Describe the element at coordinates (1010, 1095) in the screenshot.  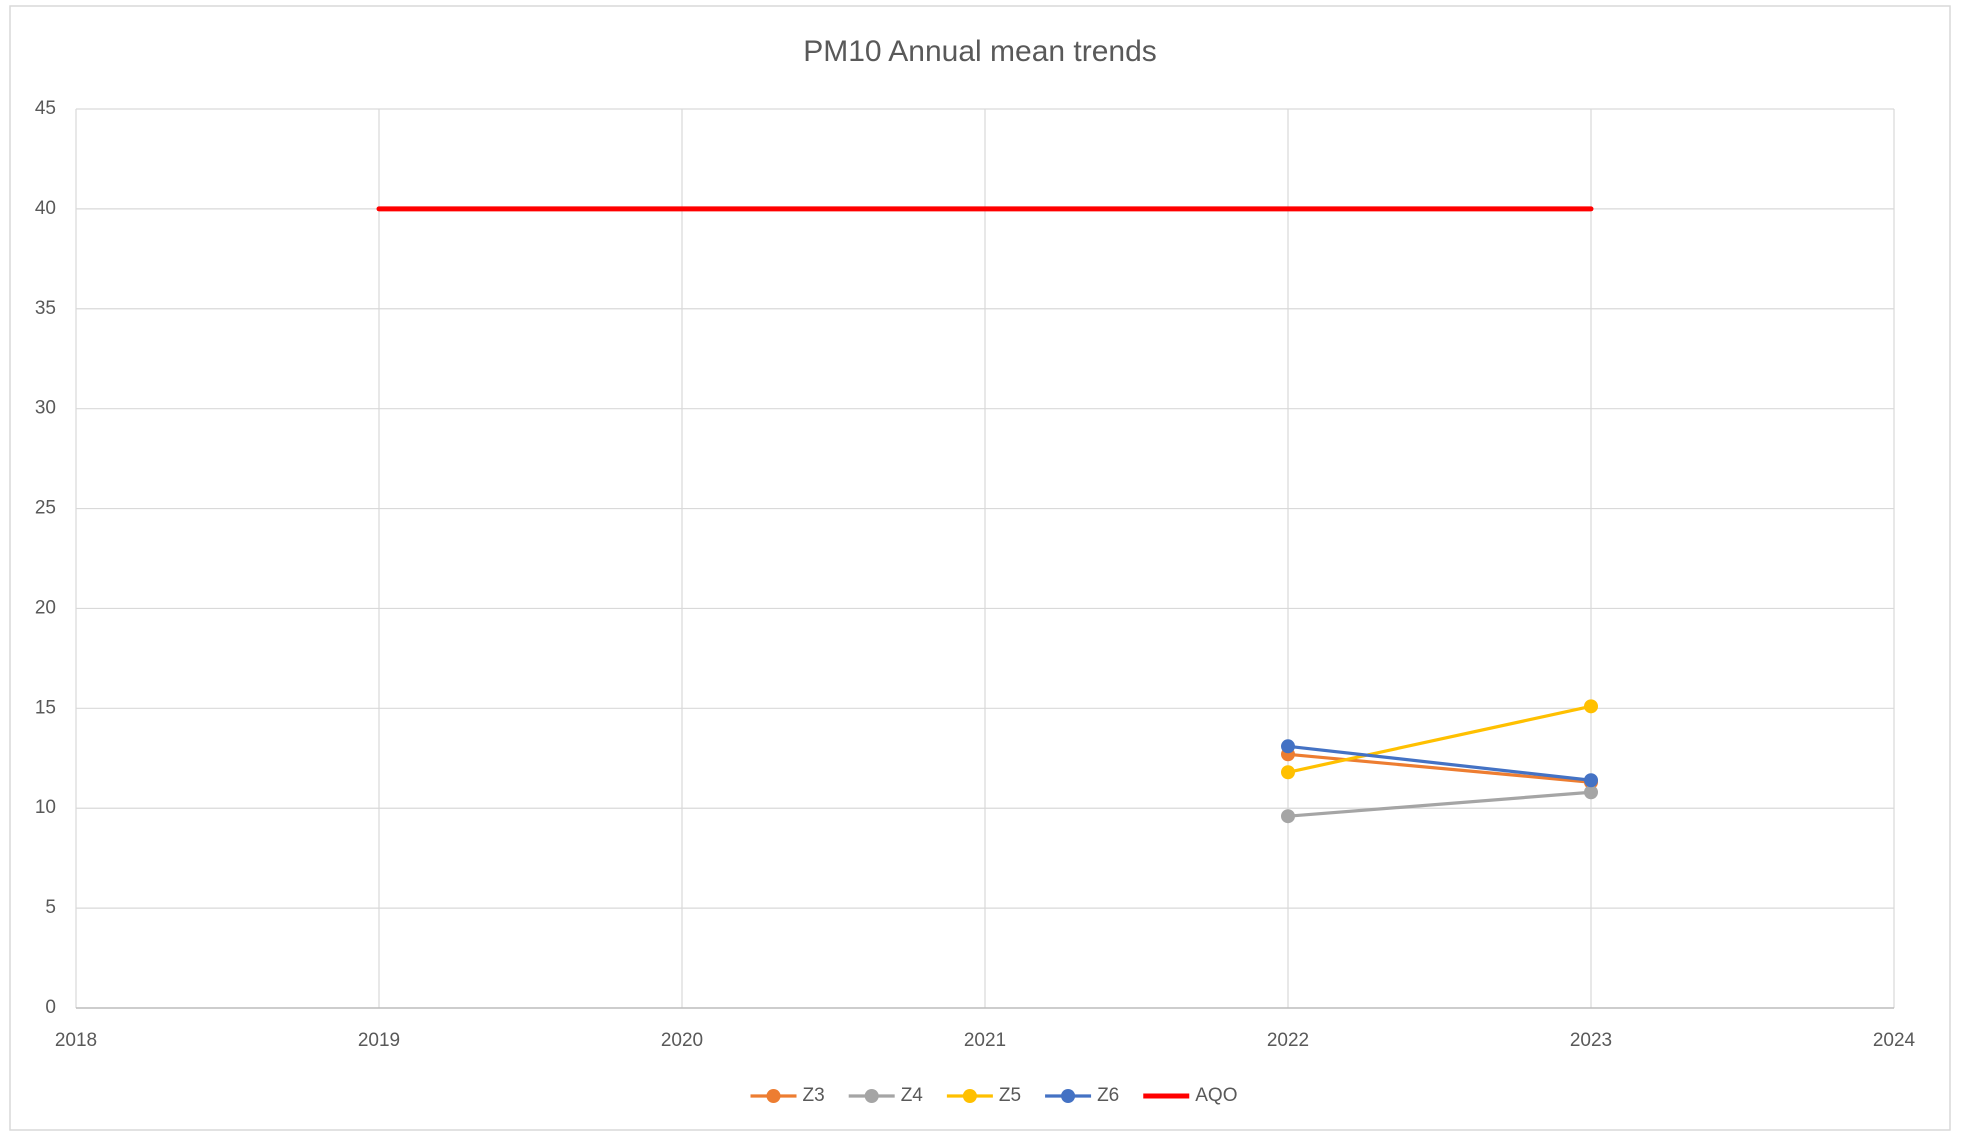
I see `legend-label: Z5` at that location.